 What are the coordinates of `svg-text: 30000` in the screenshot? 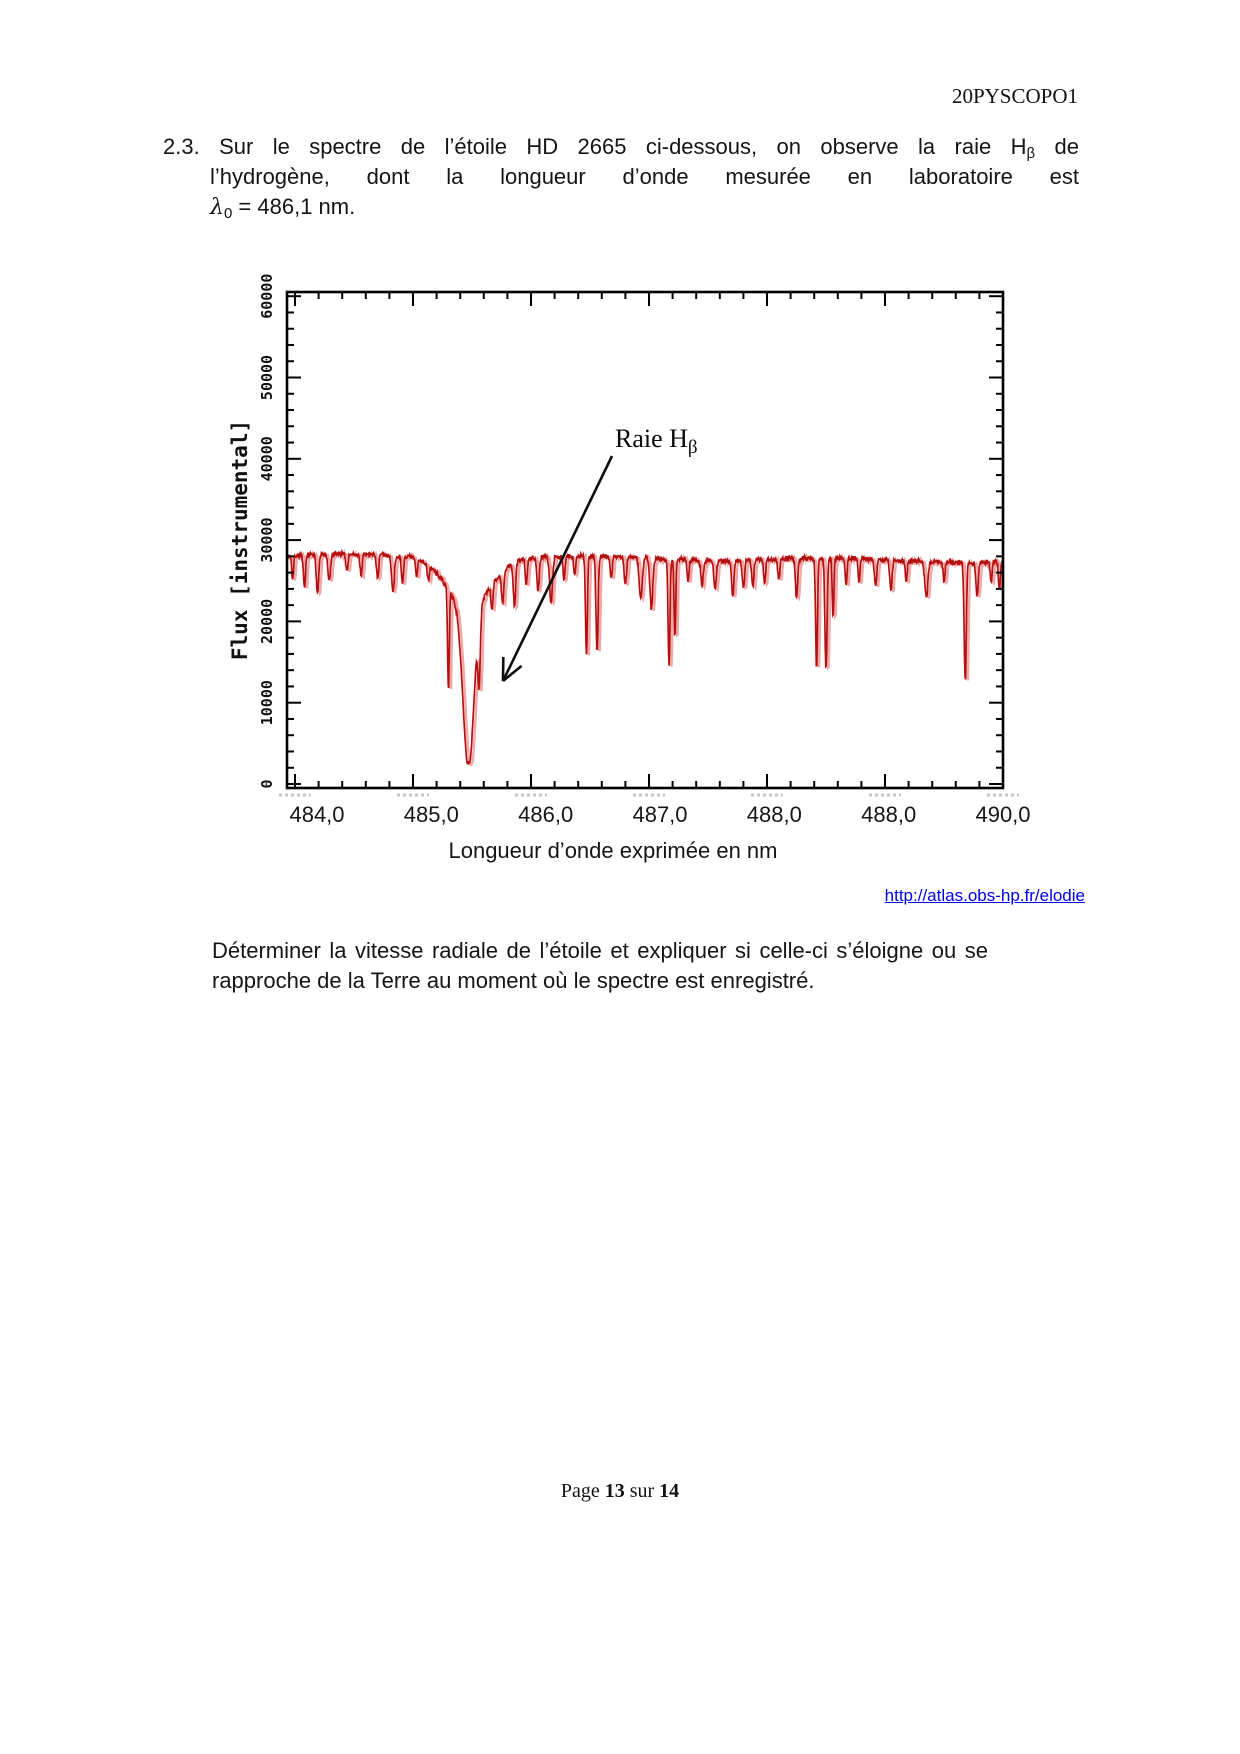 It's located at (267, 540).